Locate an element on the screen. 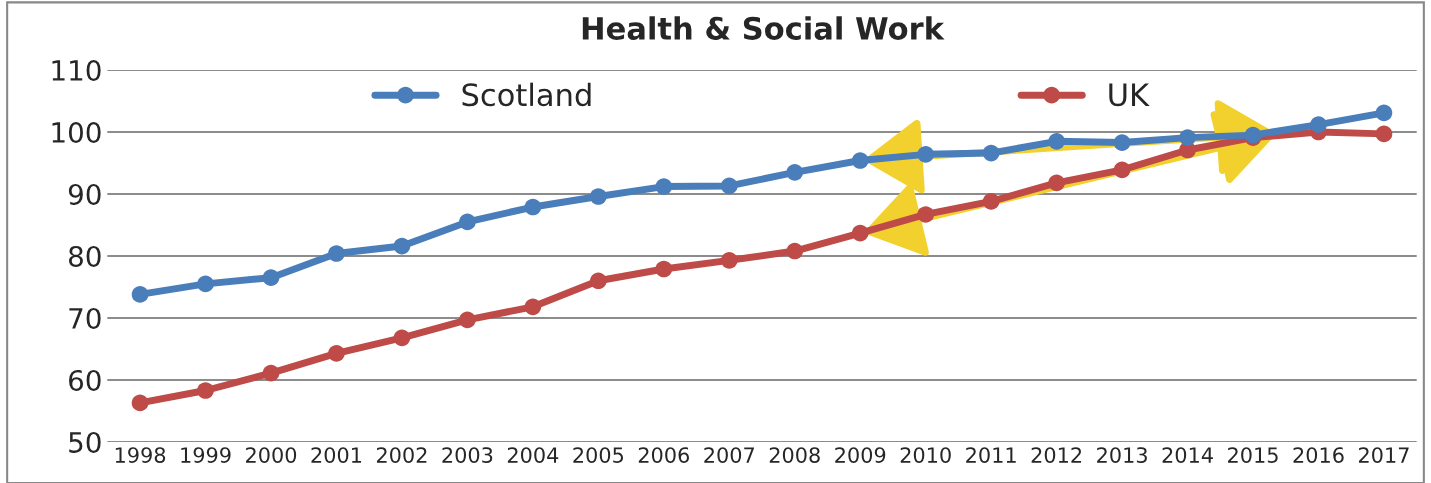 The width and height of the screenshot is (1431, 483). x-tick-label: 2002 is located at coordinates (401, 455).